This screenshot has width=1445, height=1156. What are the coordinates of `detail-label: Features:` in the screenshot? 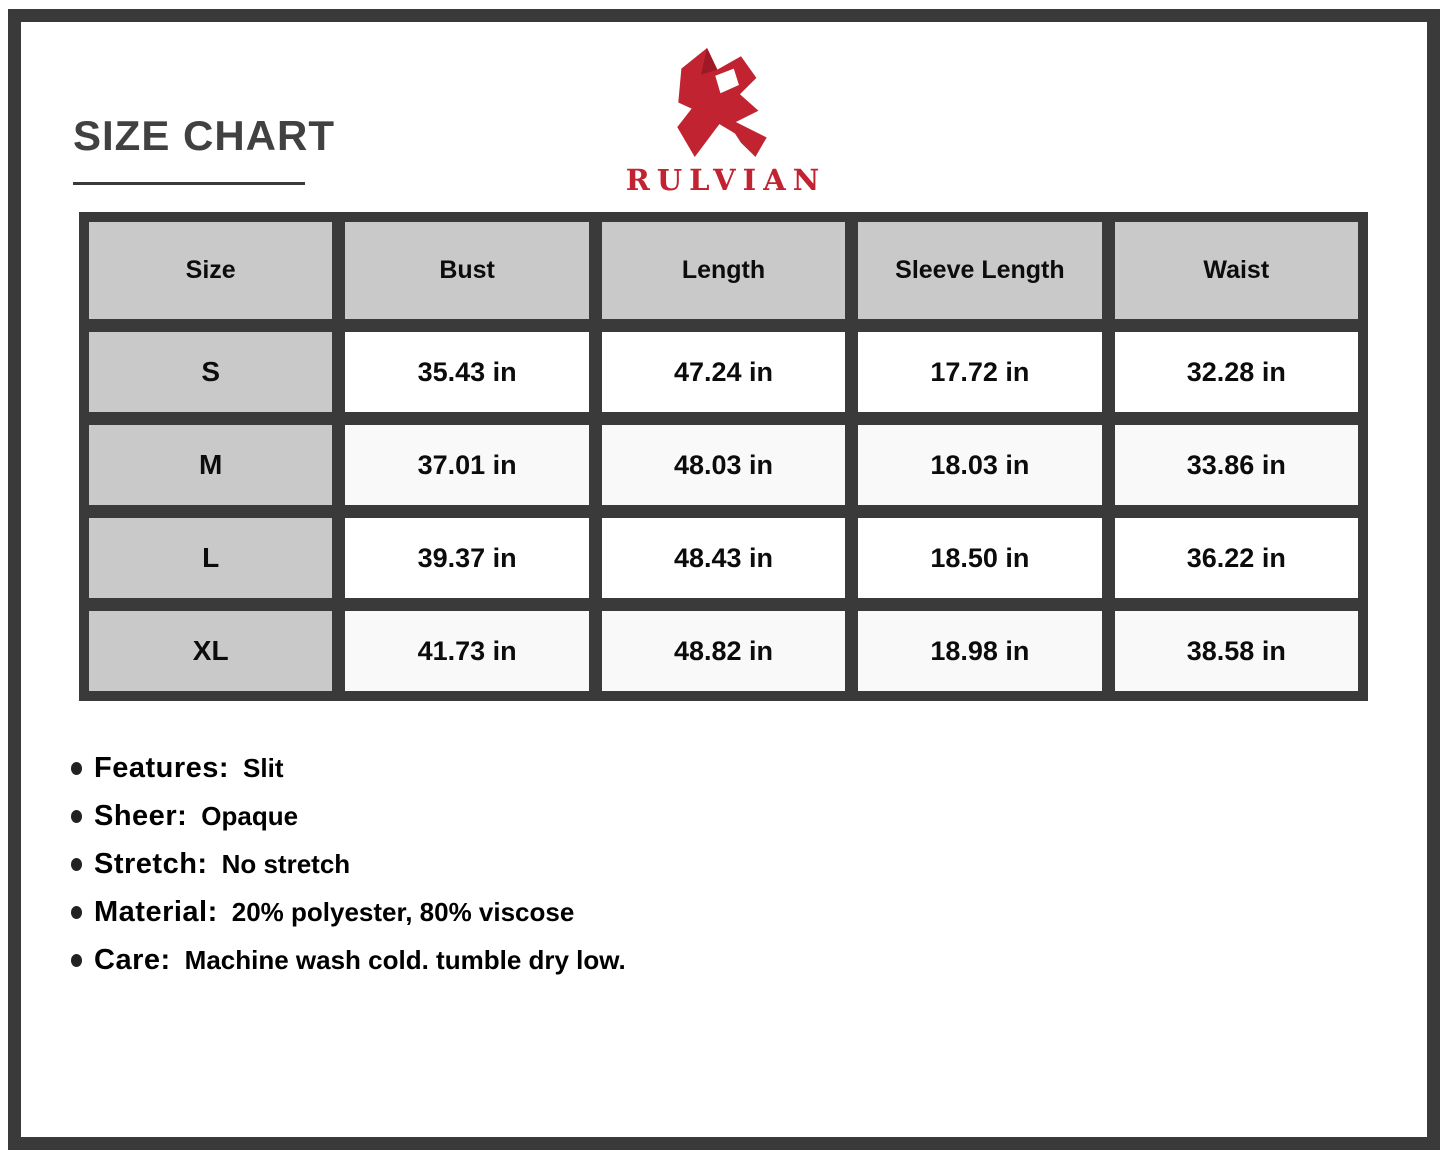 It's located at (162, 767).